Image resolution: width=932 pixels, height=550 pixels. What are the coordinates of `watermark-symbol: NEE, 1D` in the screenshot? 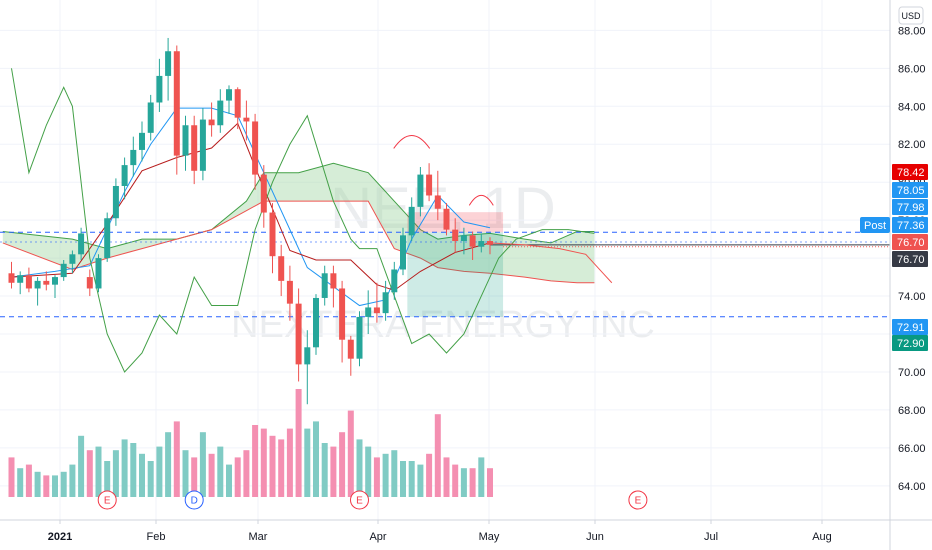 It's located at (443, 208).